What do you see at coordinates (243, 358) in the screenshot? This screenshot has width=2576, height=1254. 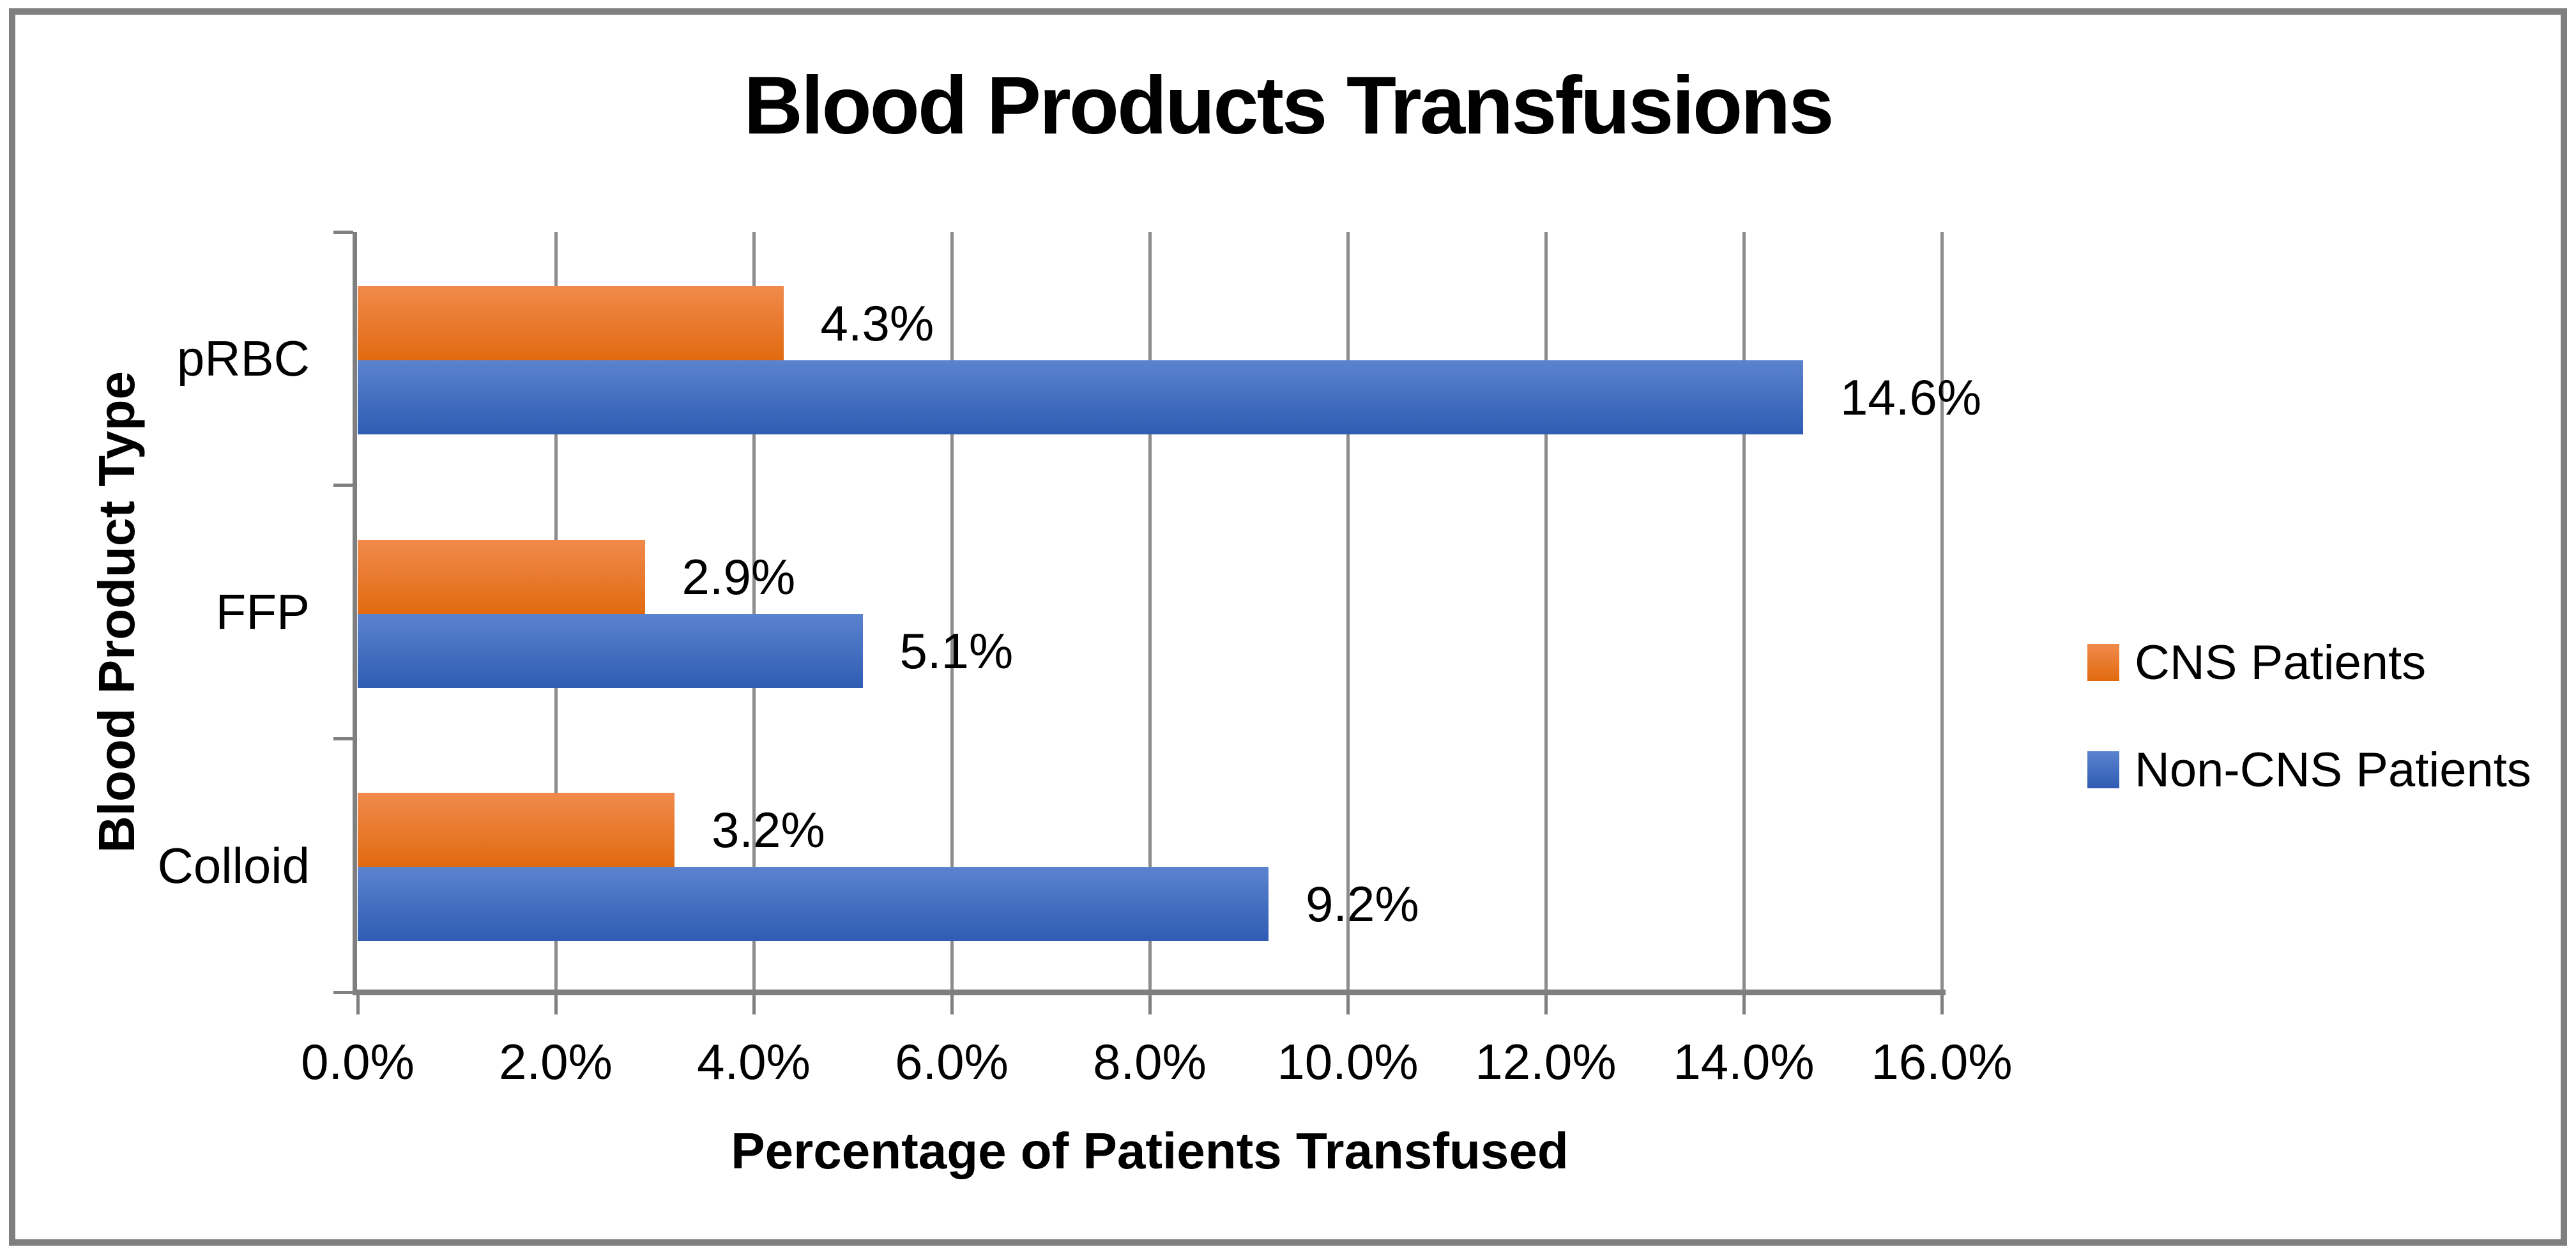 I see `category-label-prbc: pRBC` at bounding box center [243, 358].